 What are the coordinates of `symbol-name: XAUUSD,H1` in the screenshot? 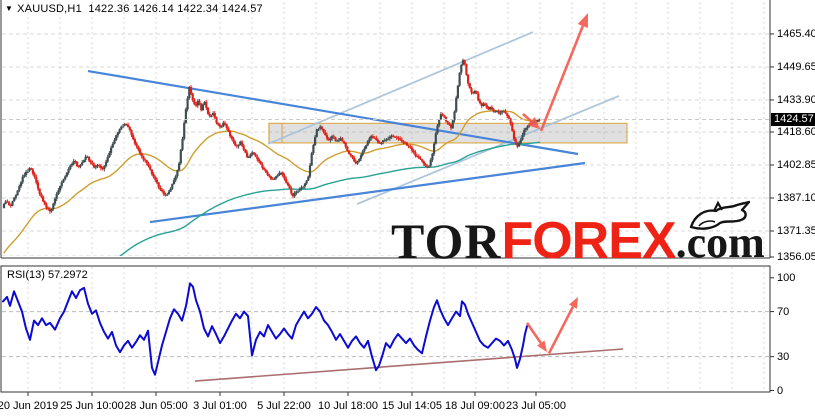 It's located at (49, 9).